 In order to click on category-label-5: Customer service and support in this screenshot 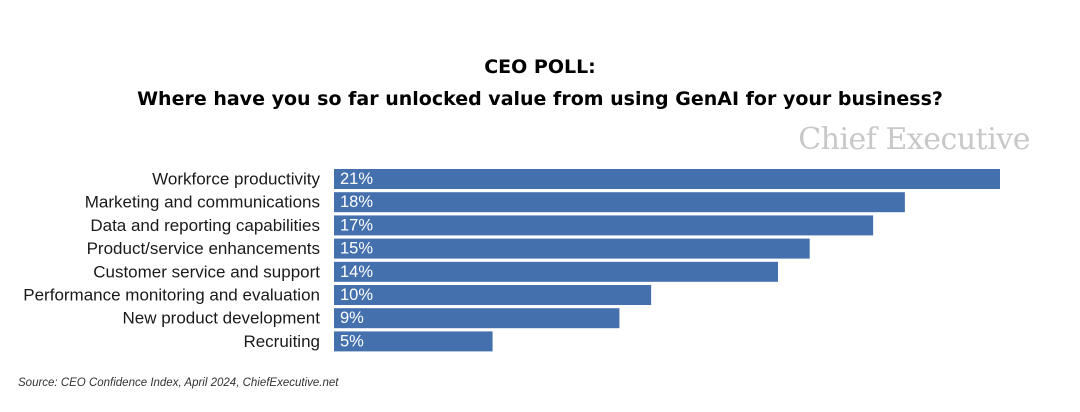, I will do `click(206, 271)`.